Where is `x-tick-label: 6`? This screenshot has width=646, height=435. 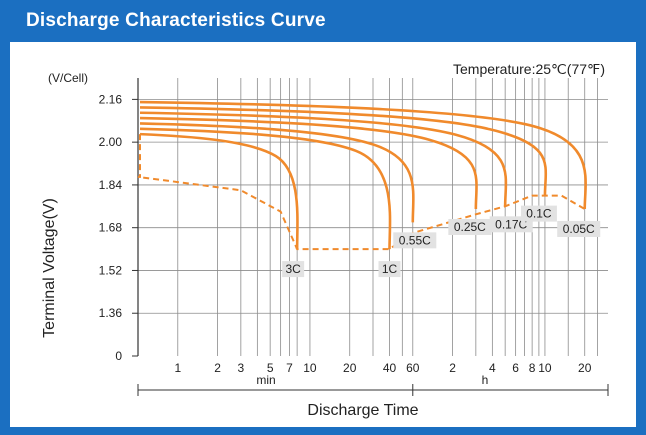
x-tick-label: 6 is located at coordinates (515, 368).